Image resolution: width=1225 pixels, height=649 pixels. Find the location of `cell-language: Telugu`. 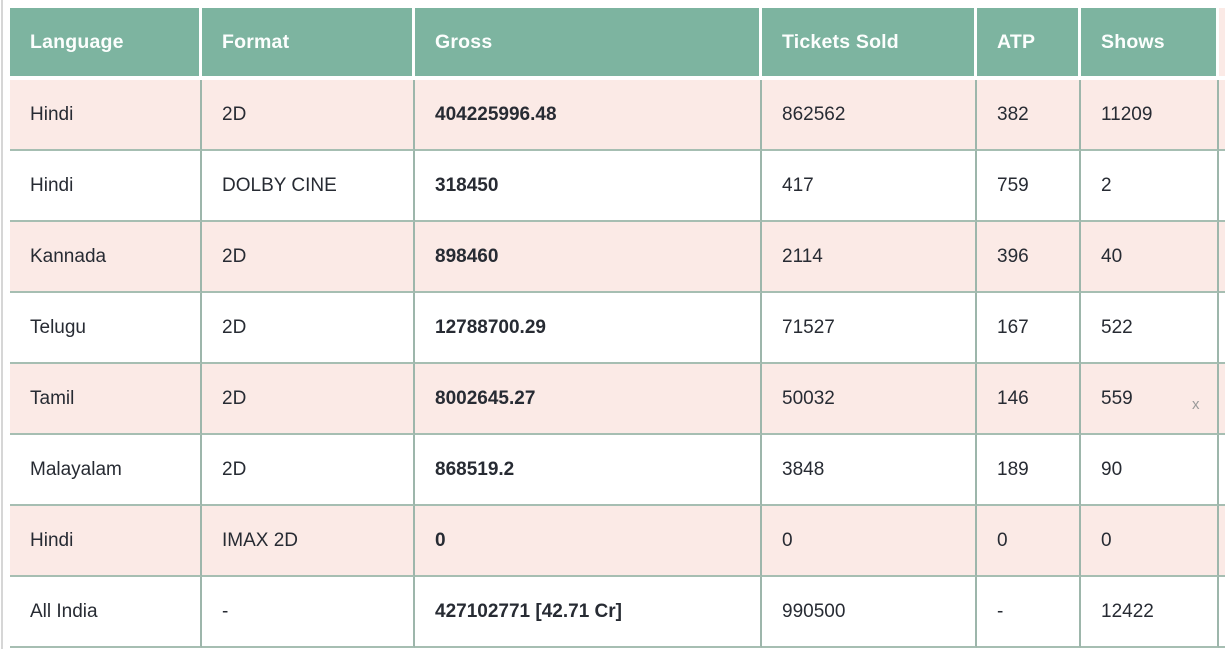

cell-language: Telugu is located at coordinates (106, 328).